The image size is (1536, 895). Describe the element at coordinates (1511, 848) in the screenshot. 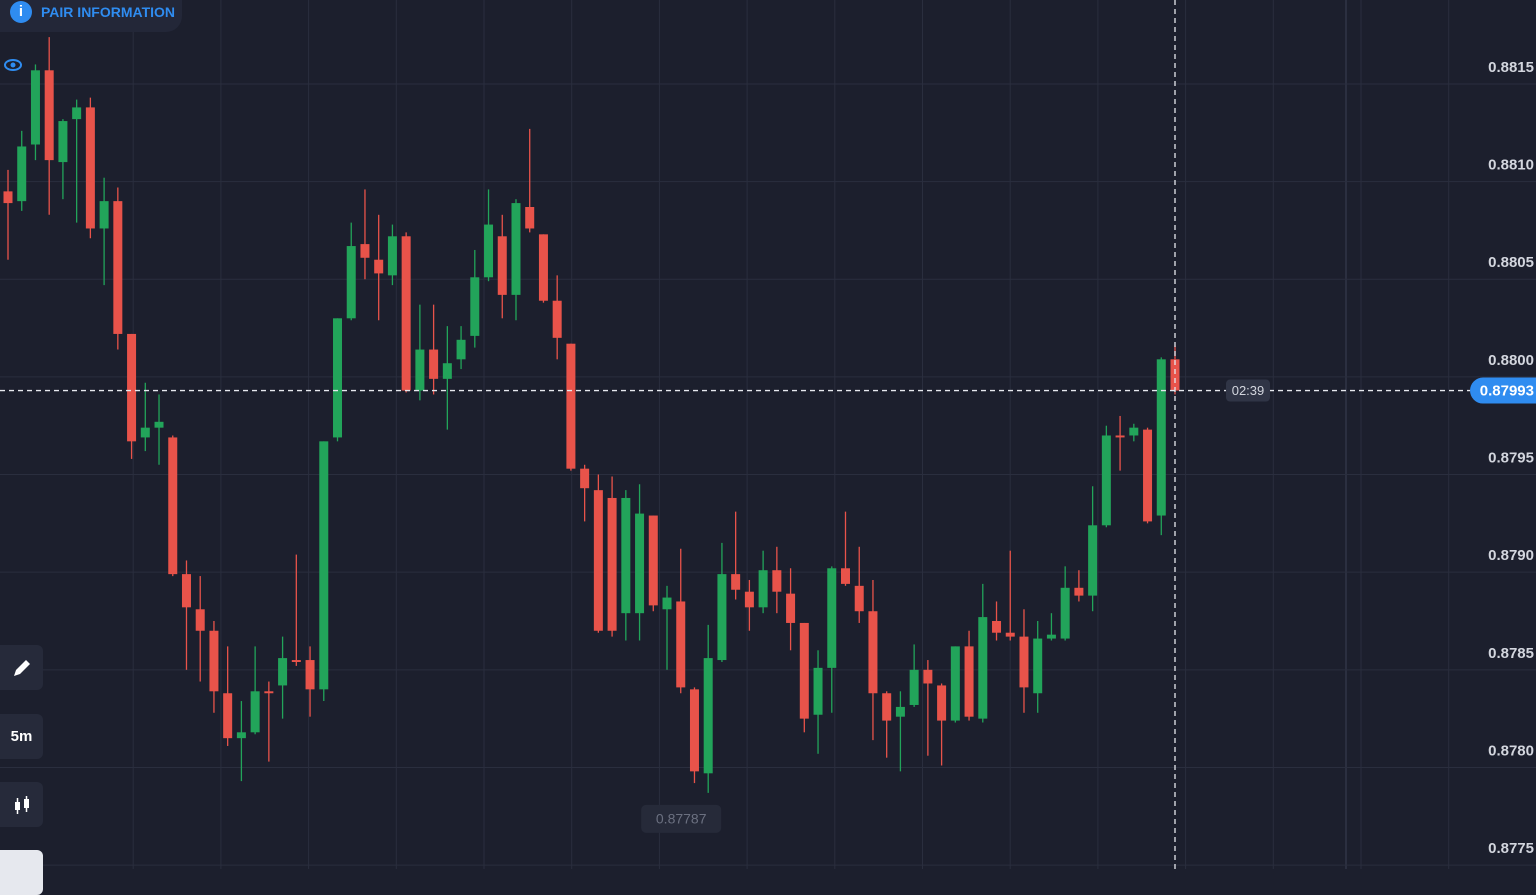

I see `y-tick-label: 0.8775` at that location.